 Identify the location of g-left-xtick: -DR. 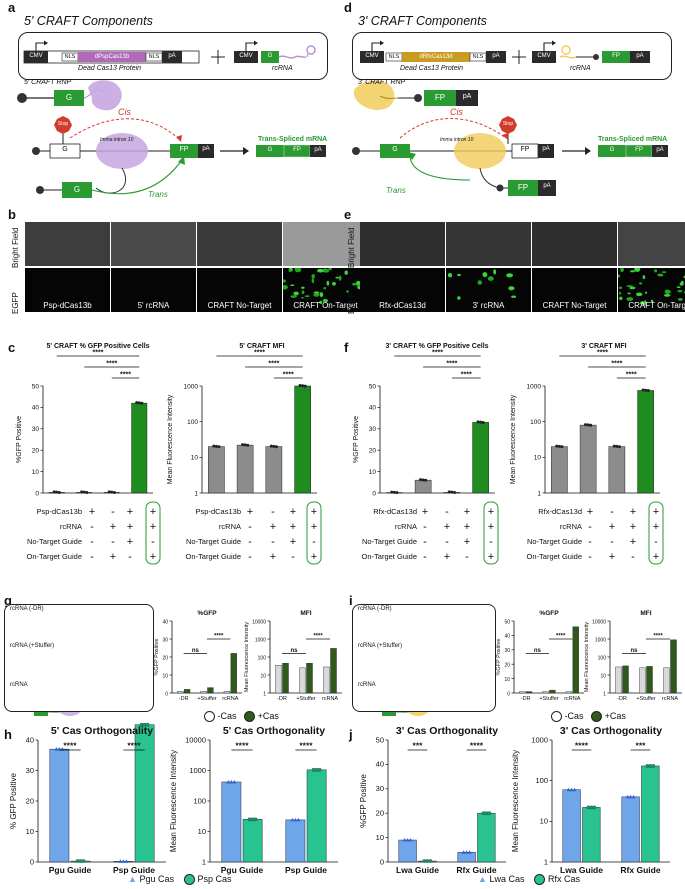
(184, 699).